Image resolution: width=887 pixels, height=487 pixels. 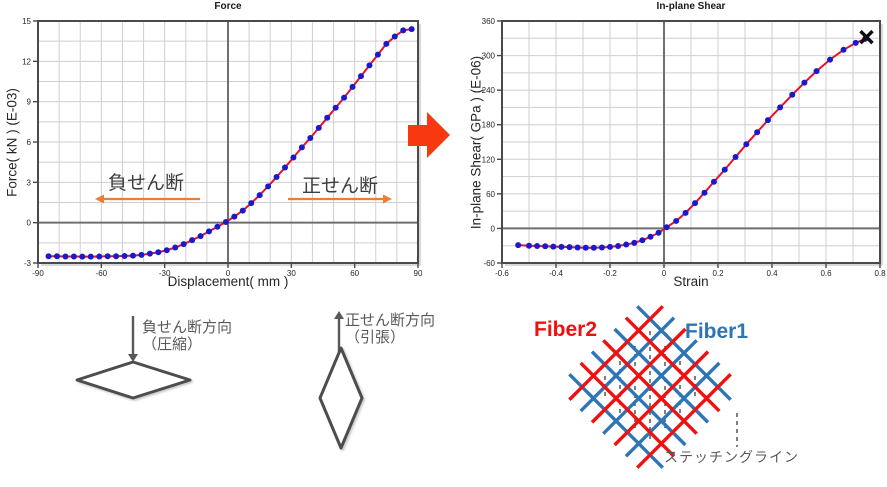 I want to click on compression-diagram-label: 負せん断方向 （圧縮）, so click(x=187, y=336).